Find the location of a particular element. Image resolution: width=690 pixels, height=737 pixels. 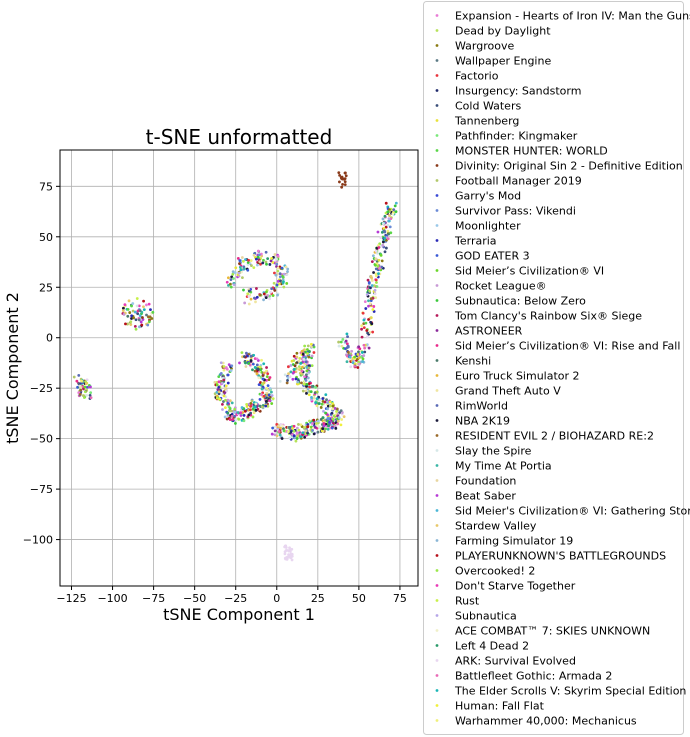

y-tick-label: −75 is located at coordinates (41, 489).